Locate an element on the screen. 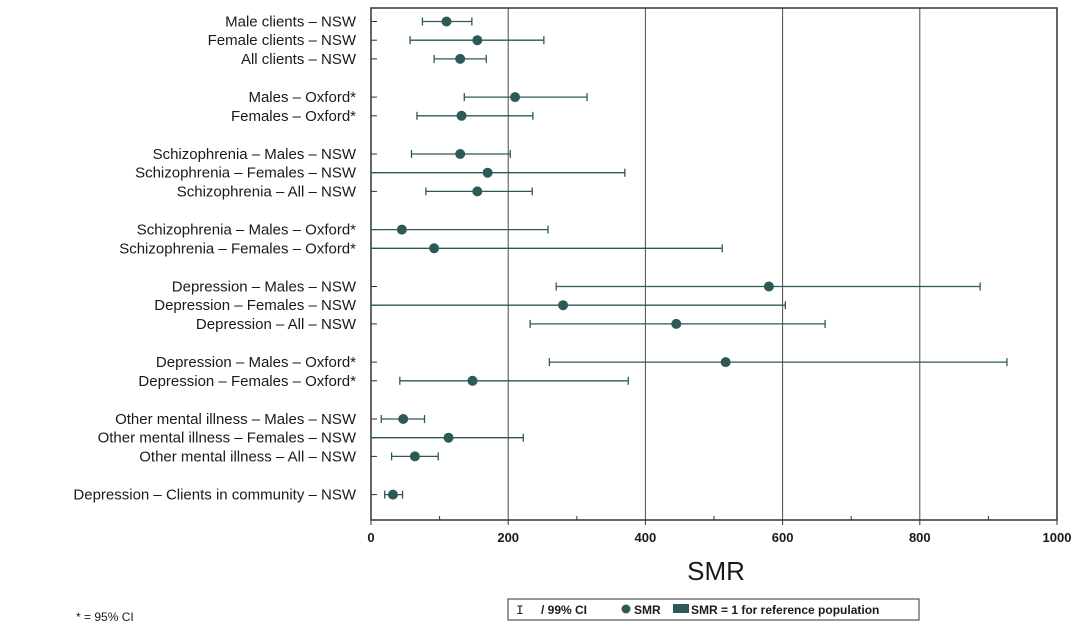 The image size is (1080, 626). category-label: Other mental illness – Females – NSW is located at coordinates (227, 438).